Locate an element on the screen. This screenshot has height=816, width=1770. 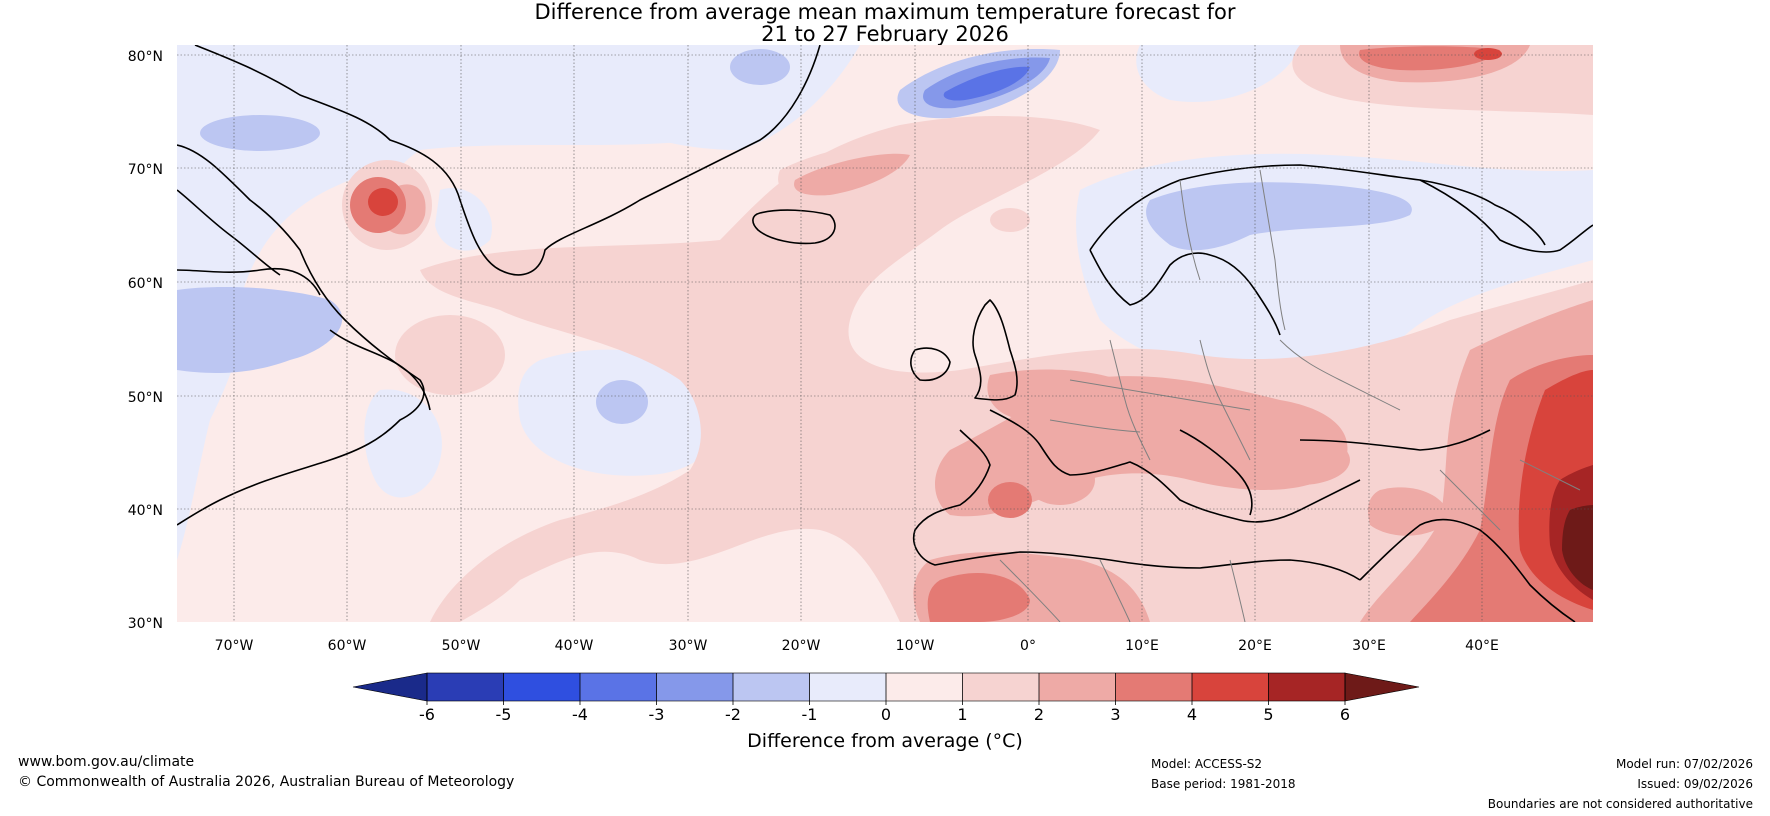
lon-label: 30°E is located at coordinates (1369, 646).